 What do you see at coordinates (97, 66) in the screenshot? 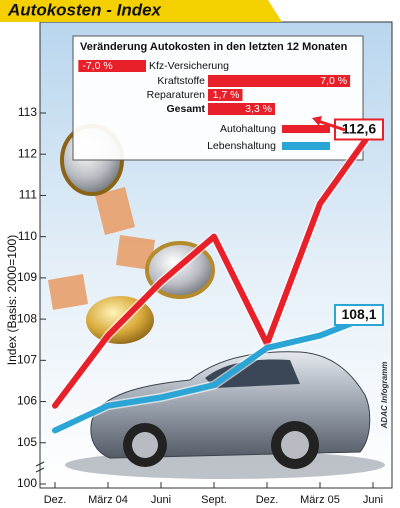
I see `bar-value-label: -7,0 %` at bounding box center [97, 66].